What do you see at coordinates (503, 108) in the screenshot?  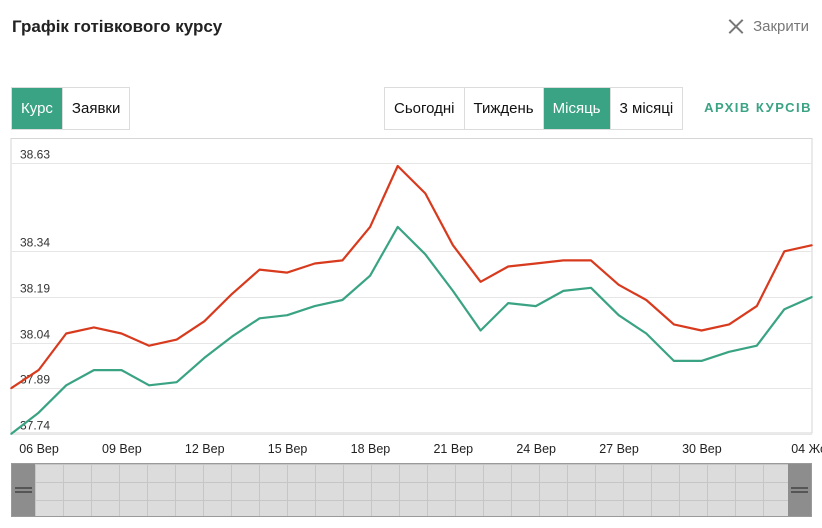 I see `tab-week: Тиждень` at bounding box center [503, 108].